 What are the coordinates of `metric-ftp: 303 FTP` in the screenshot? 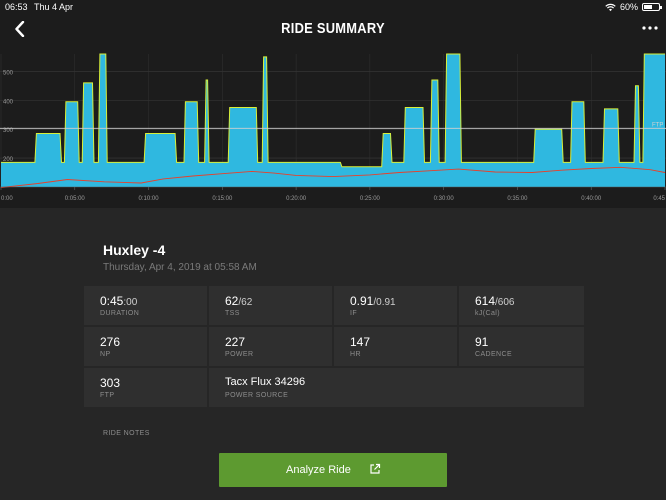 It's located at (145, 387).